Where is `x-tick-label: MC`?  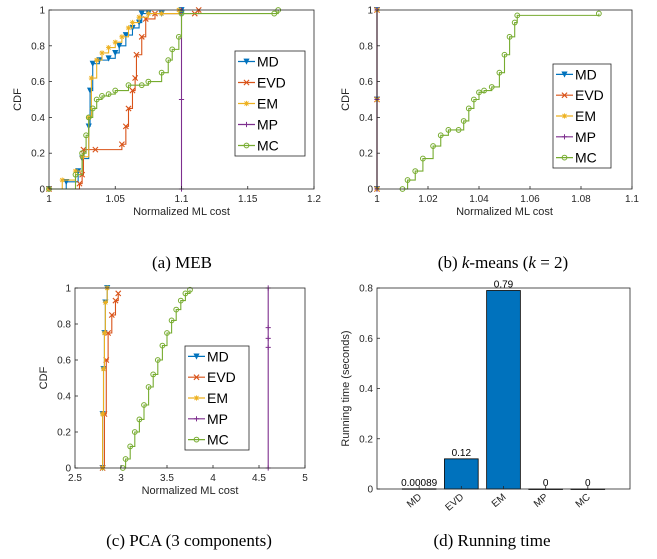
x-tick-label: MC is located at coordinates (583, 501).